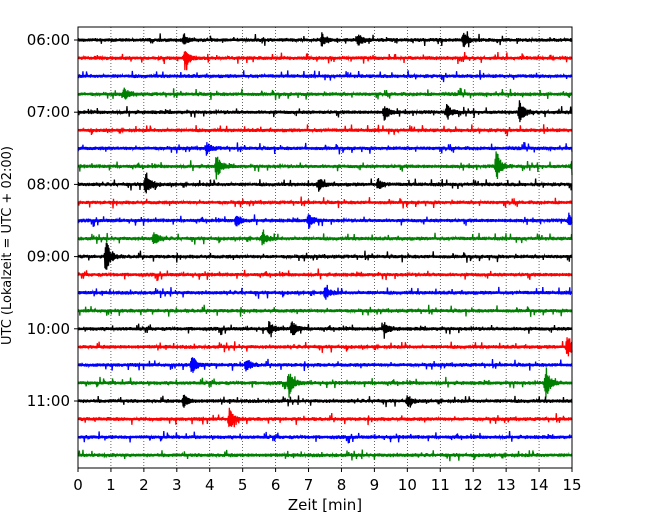  Describe the element at coordinates (48, 329) in the screenshot. I see `y-tick-label: 10:00` at that location.